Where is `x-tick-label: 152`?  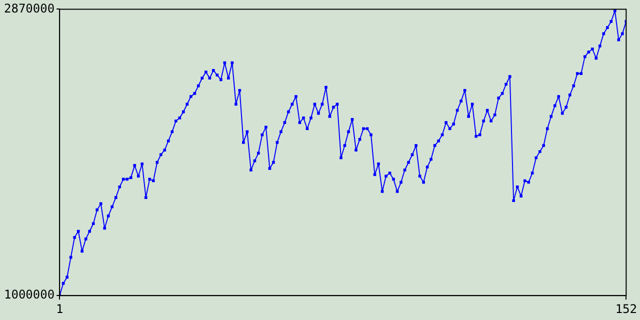
x-tick-label: 152 is located at coordinates (626, 309).